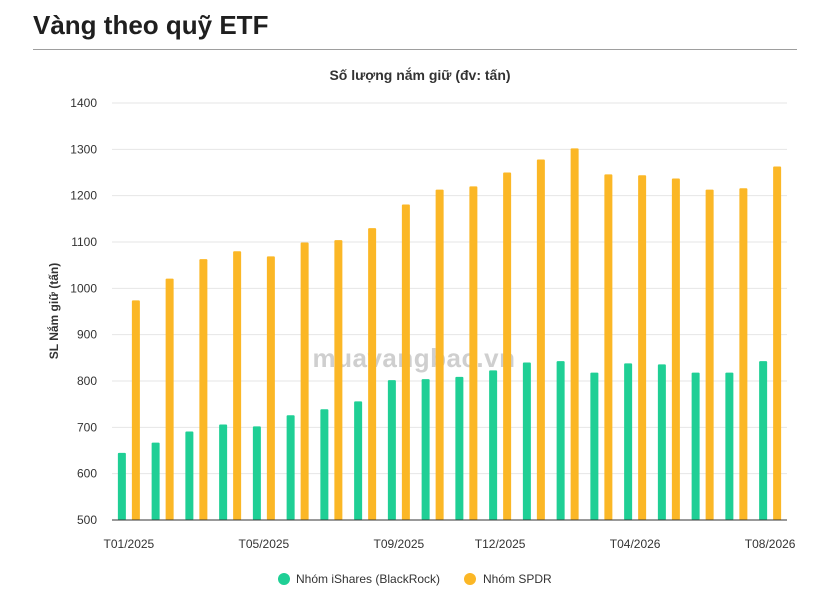 The height and width of the screenshot is (608, 829). Describe the element at coordinates (642, 347) in the screenshot. I see `bar-spdr-T04/2026` at that location.